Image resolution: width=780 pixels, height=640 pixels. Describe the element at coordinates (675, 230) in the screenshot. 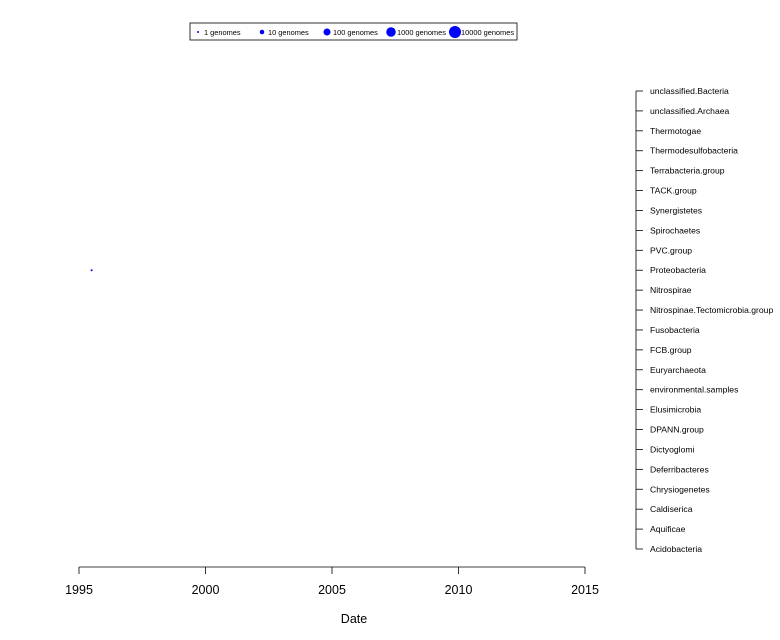

I see `category-label: Spirochaetes` at that location.